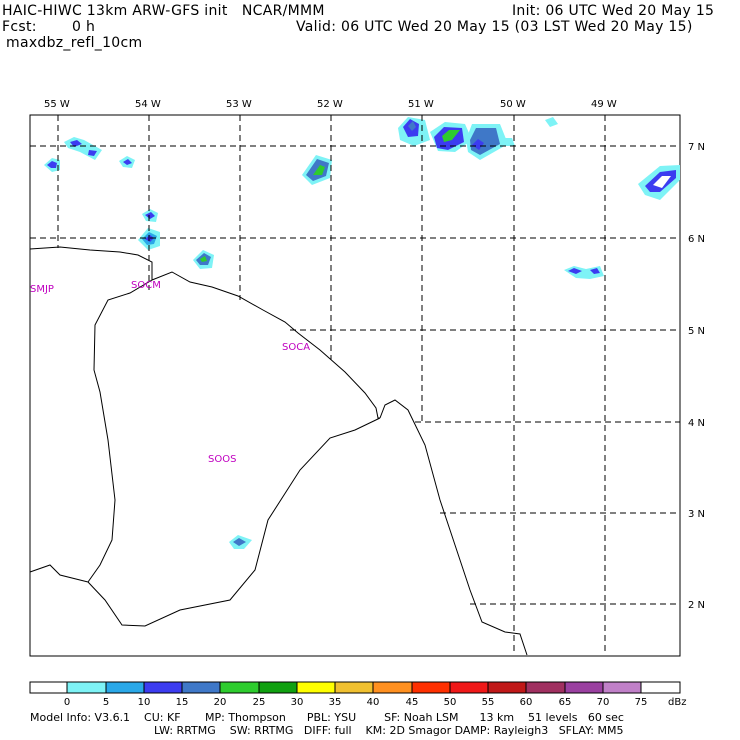  What do you see at coordinates (170, 372) in the screenshot?
I see `station-labels: SMJP SOCM SOCA SOOS` at bounding box center [170, 372].